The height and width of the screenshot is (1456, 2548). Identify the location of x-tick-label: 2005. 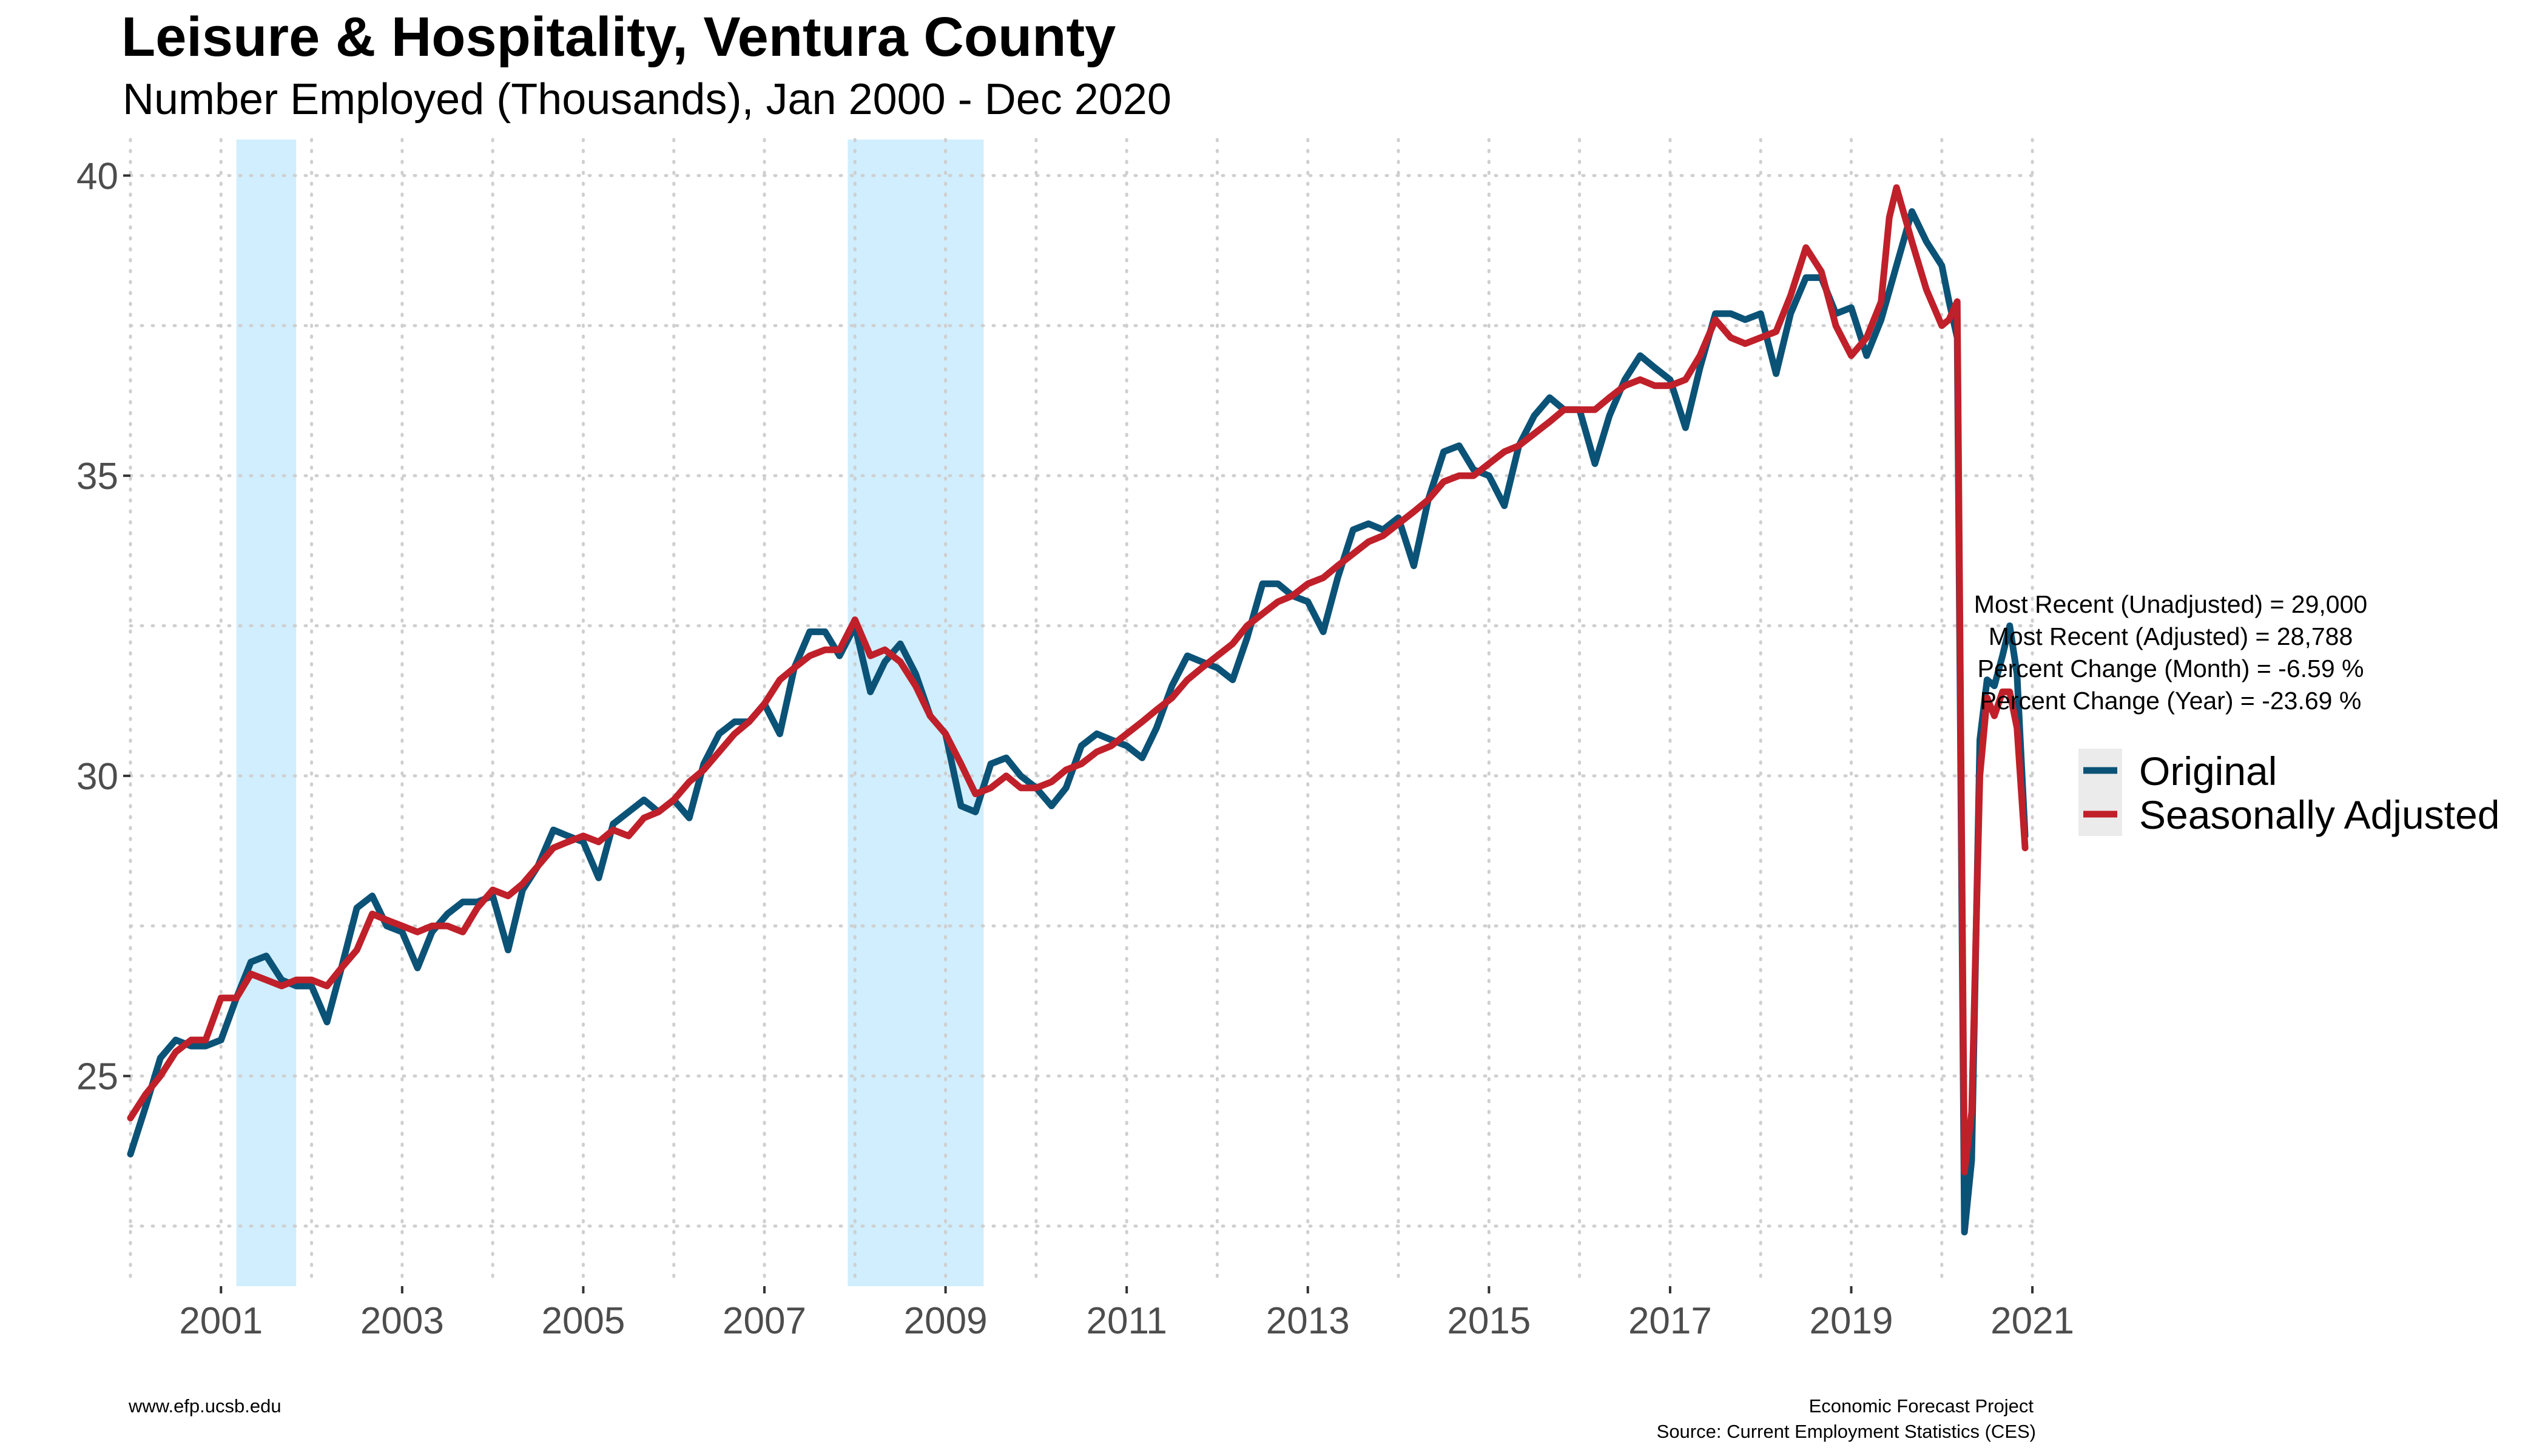
(583, 1321).